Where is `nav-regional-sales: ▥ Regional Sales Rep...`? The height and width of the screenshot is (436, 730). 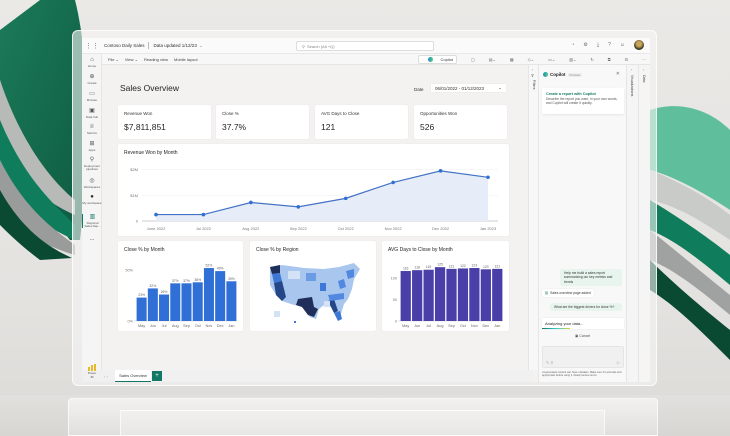
nav-regional-sales: ▥ Regional Sales Rep... is located at coordinates (92, 221).